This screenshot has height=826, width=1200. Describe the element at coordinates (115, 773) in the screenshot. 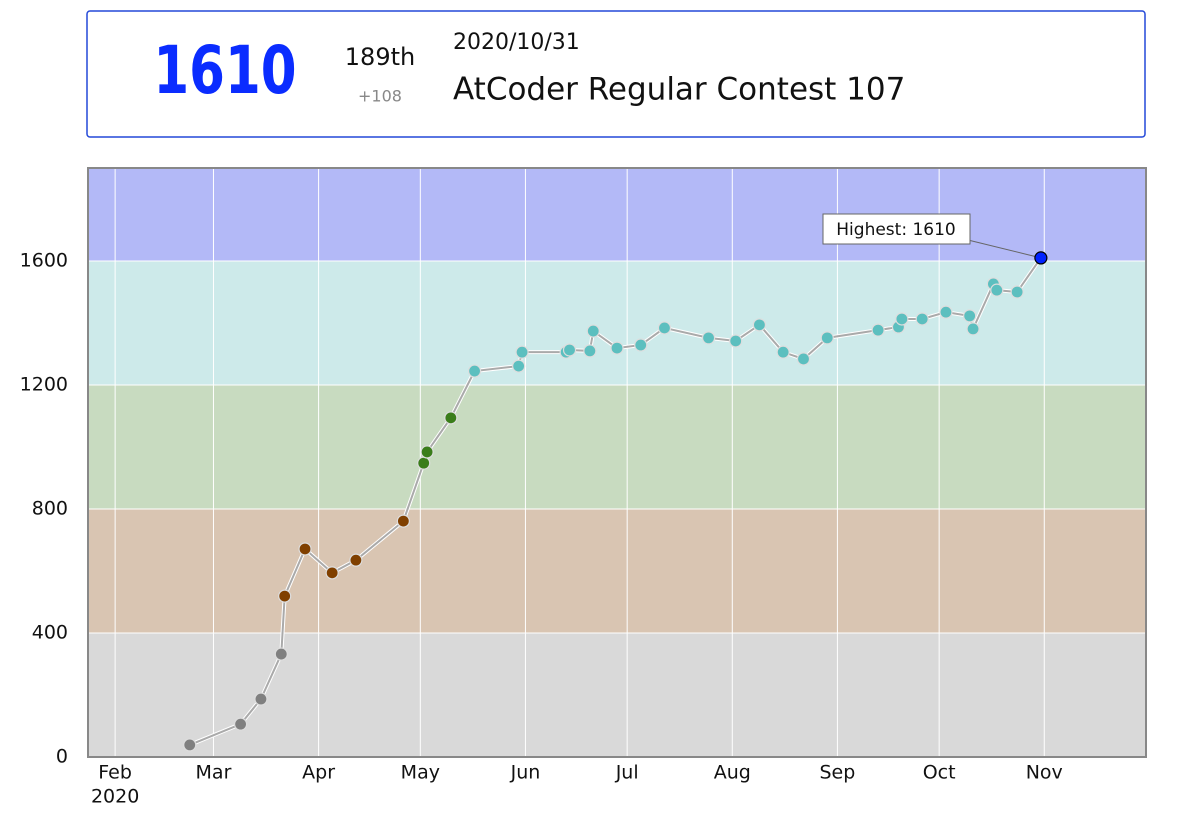

I see `x-tick-label: Feb` at that location.